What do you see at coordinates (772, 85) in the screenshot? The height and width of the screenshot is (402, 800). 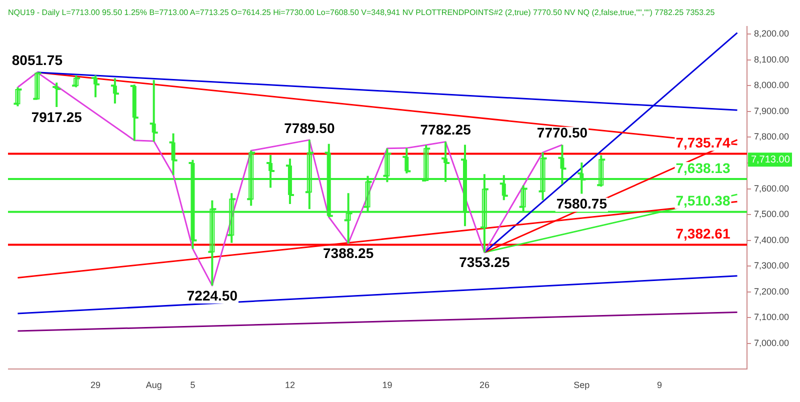 I see `y-tick-label: 8,000.00` at bounding box center [772, 85].